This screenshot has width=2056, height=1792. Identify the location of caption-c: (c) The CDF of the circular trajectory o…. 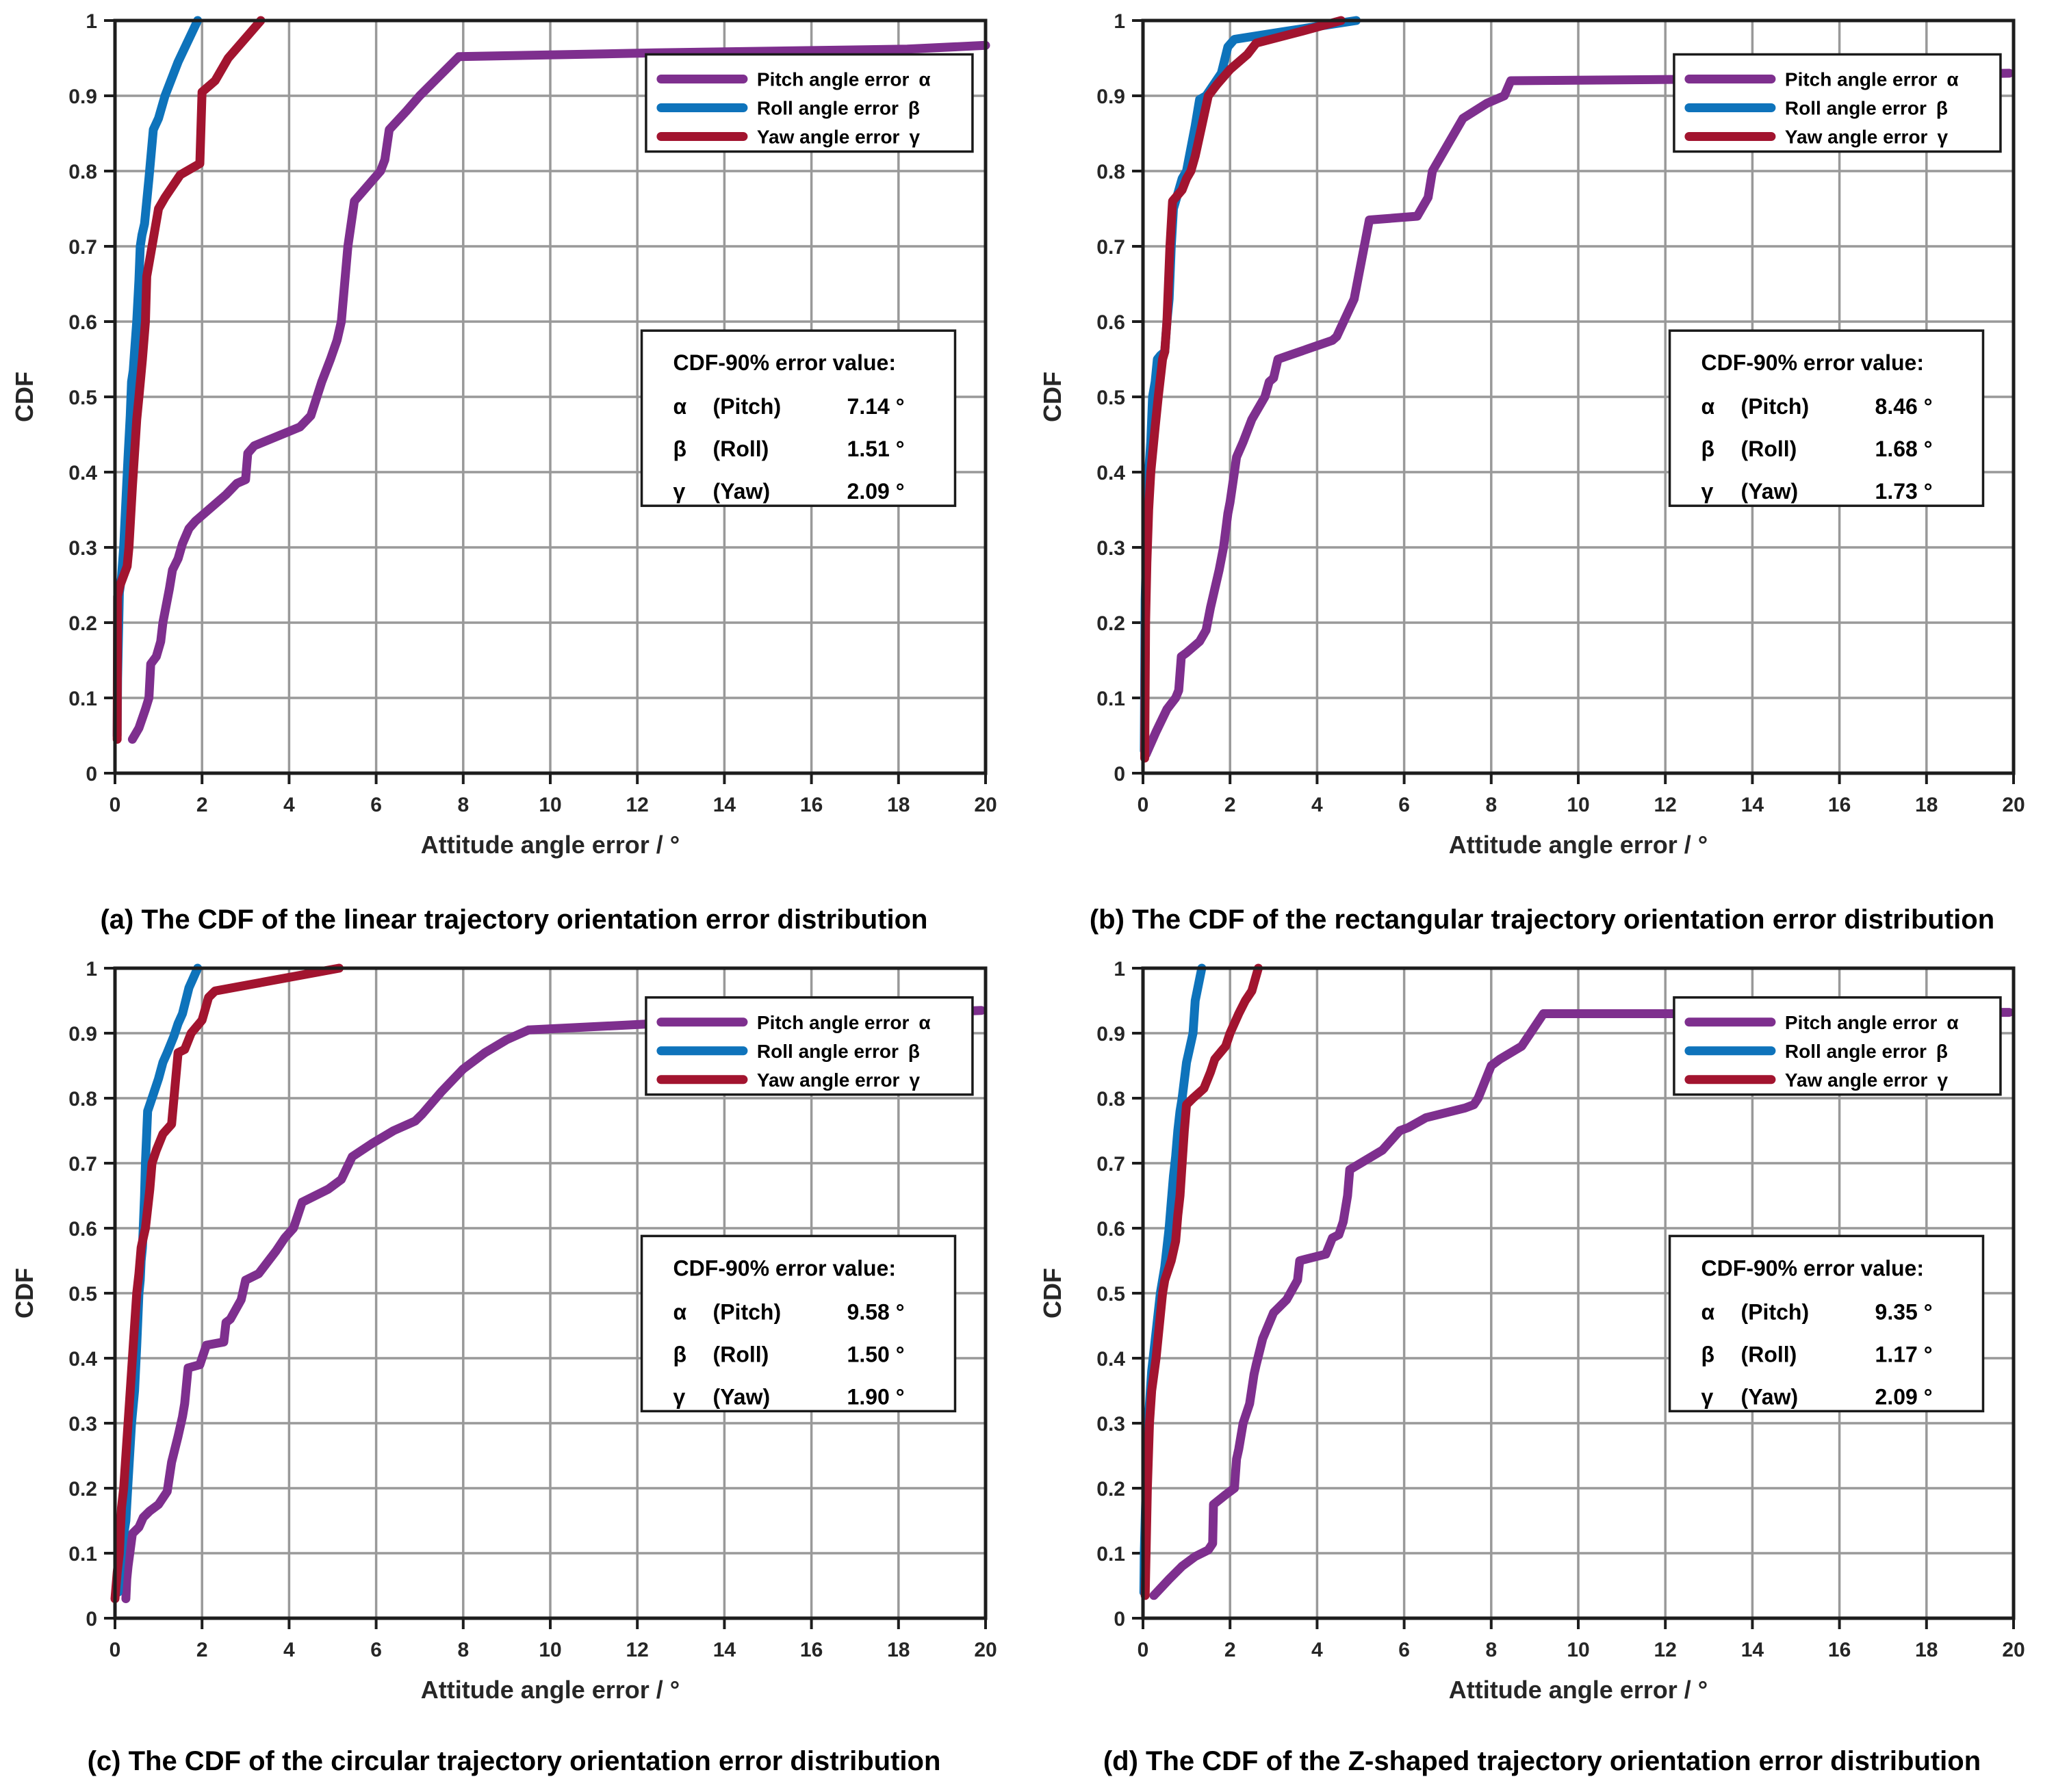
(514, 1760).